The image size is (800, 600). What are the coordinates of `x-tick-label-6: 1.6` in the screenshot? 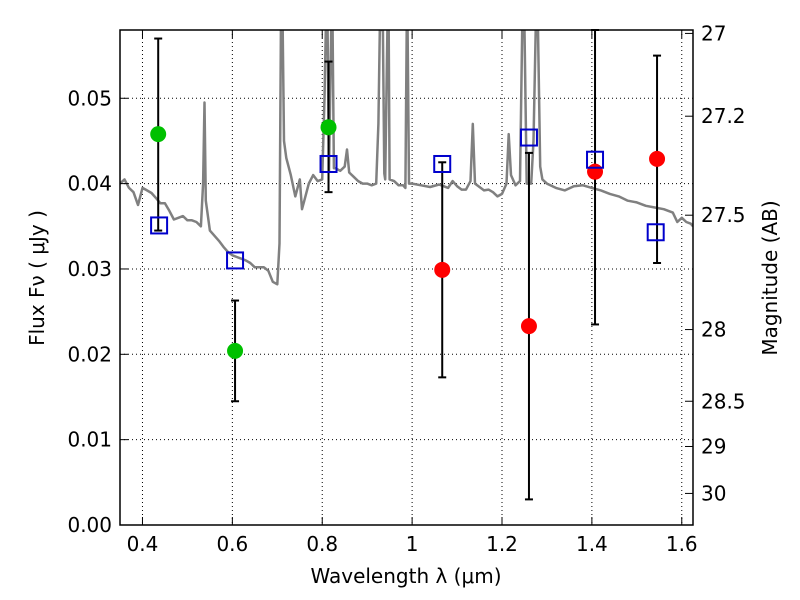 It's located at (682, 544).